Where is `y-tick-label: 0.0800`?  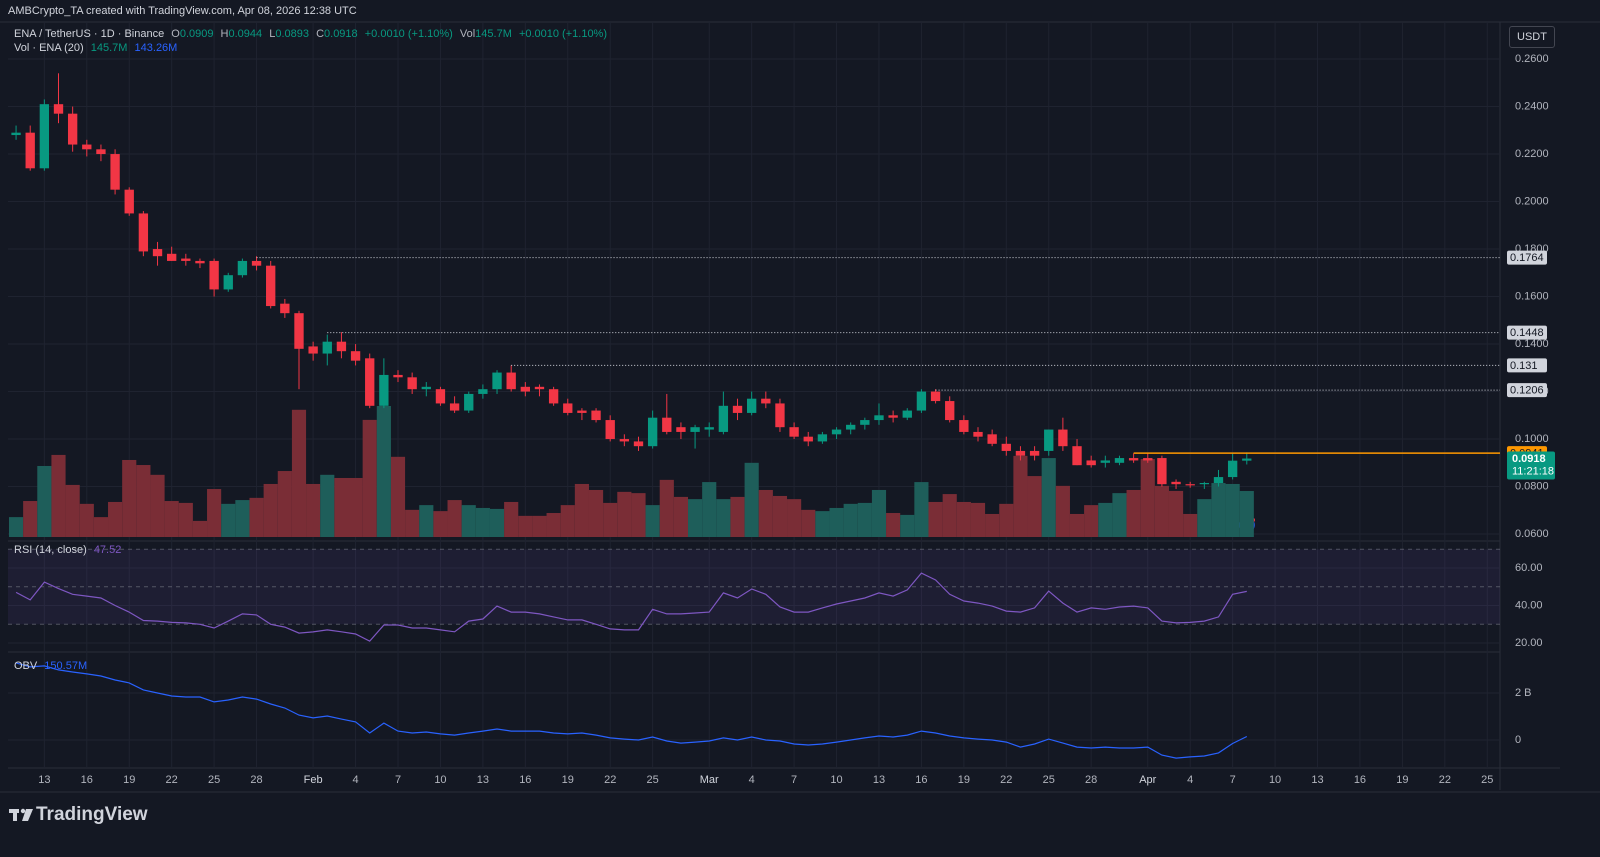
y-tick-label: 0.0800 is located at coordinates (1532, 486).